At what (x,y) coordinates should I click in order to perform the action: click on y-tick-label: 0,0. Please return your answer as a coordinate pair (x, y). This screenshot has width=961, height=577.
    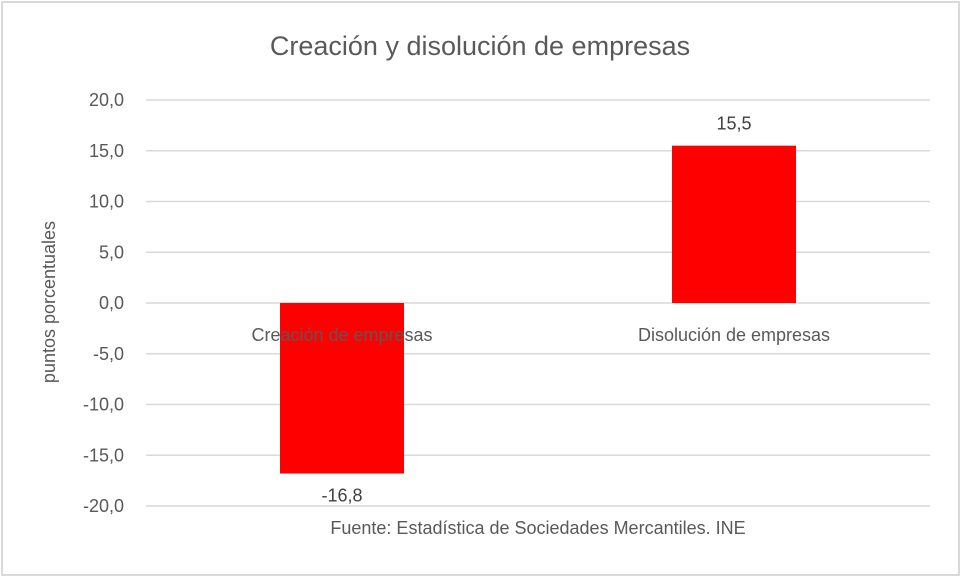
    Looking at the image, I should click on (111, 303).